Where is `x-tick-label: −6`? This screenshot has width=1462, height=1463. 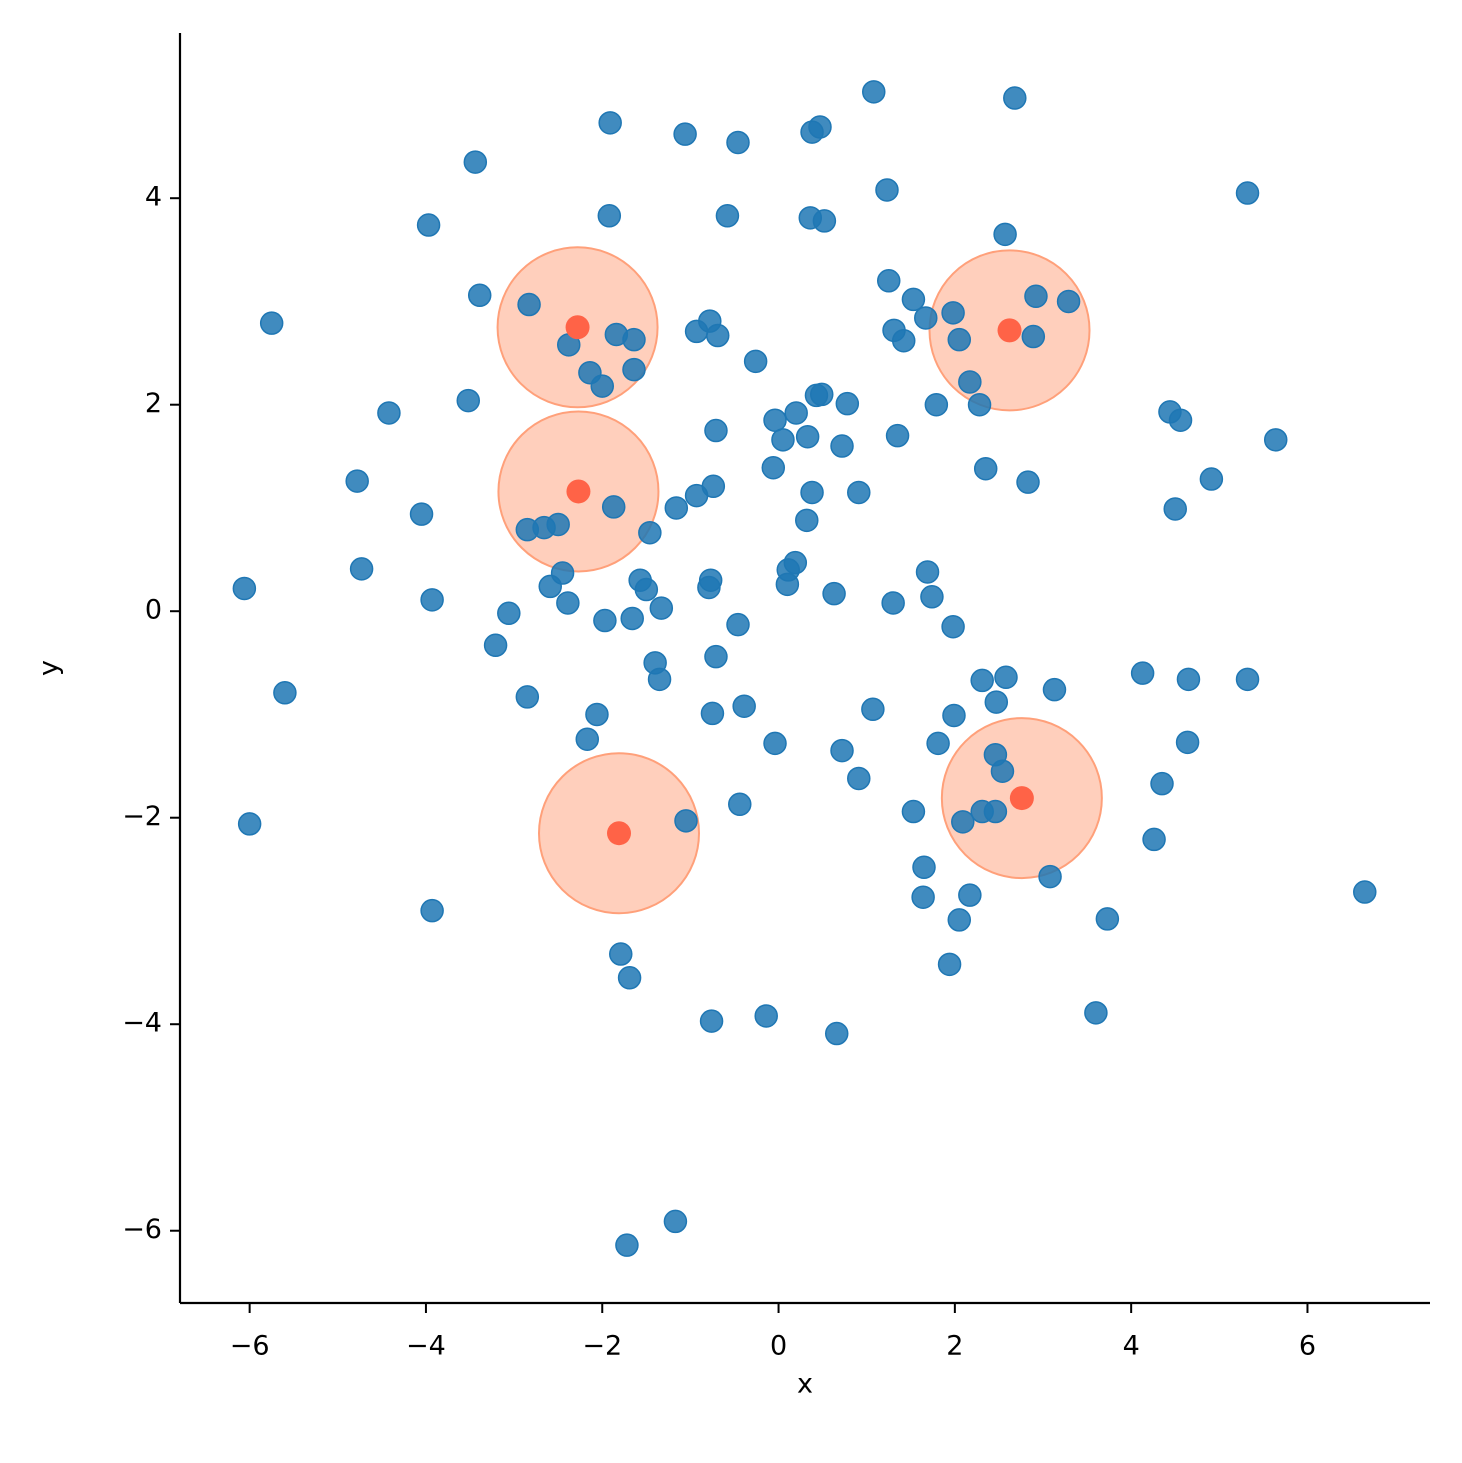 x-tick-label: −6 is located at coordinates (250, 1346).